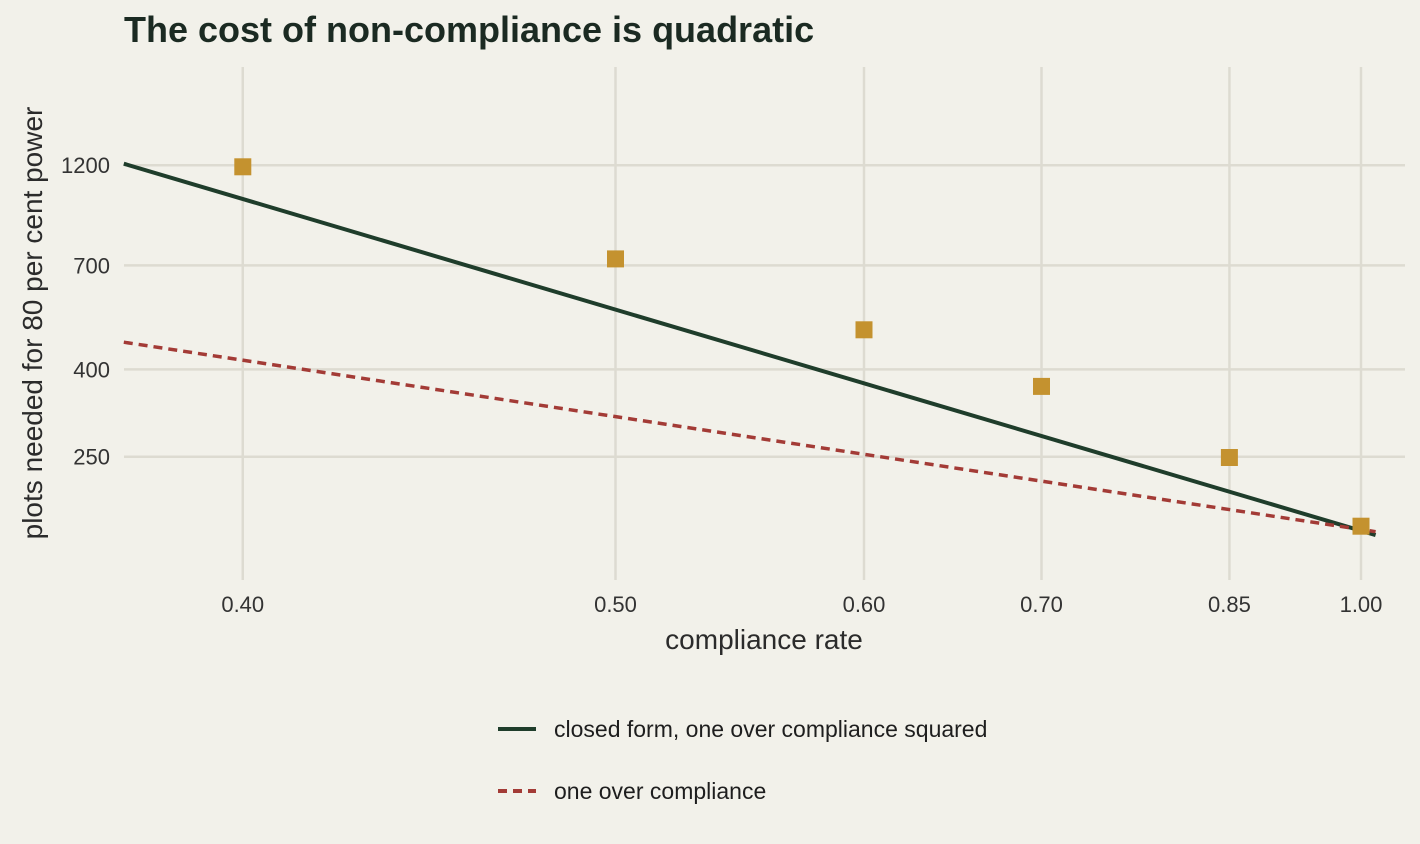 The image size is (1420, 844). What do you see at coordinates (770, 729) in the screenshot?
I see `legend-label: closed form, one over compliance squared` at bounding box center [770, 729].